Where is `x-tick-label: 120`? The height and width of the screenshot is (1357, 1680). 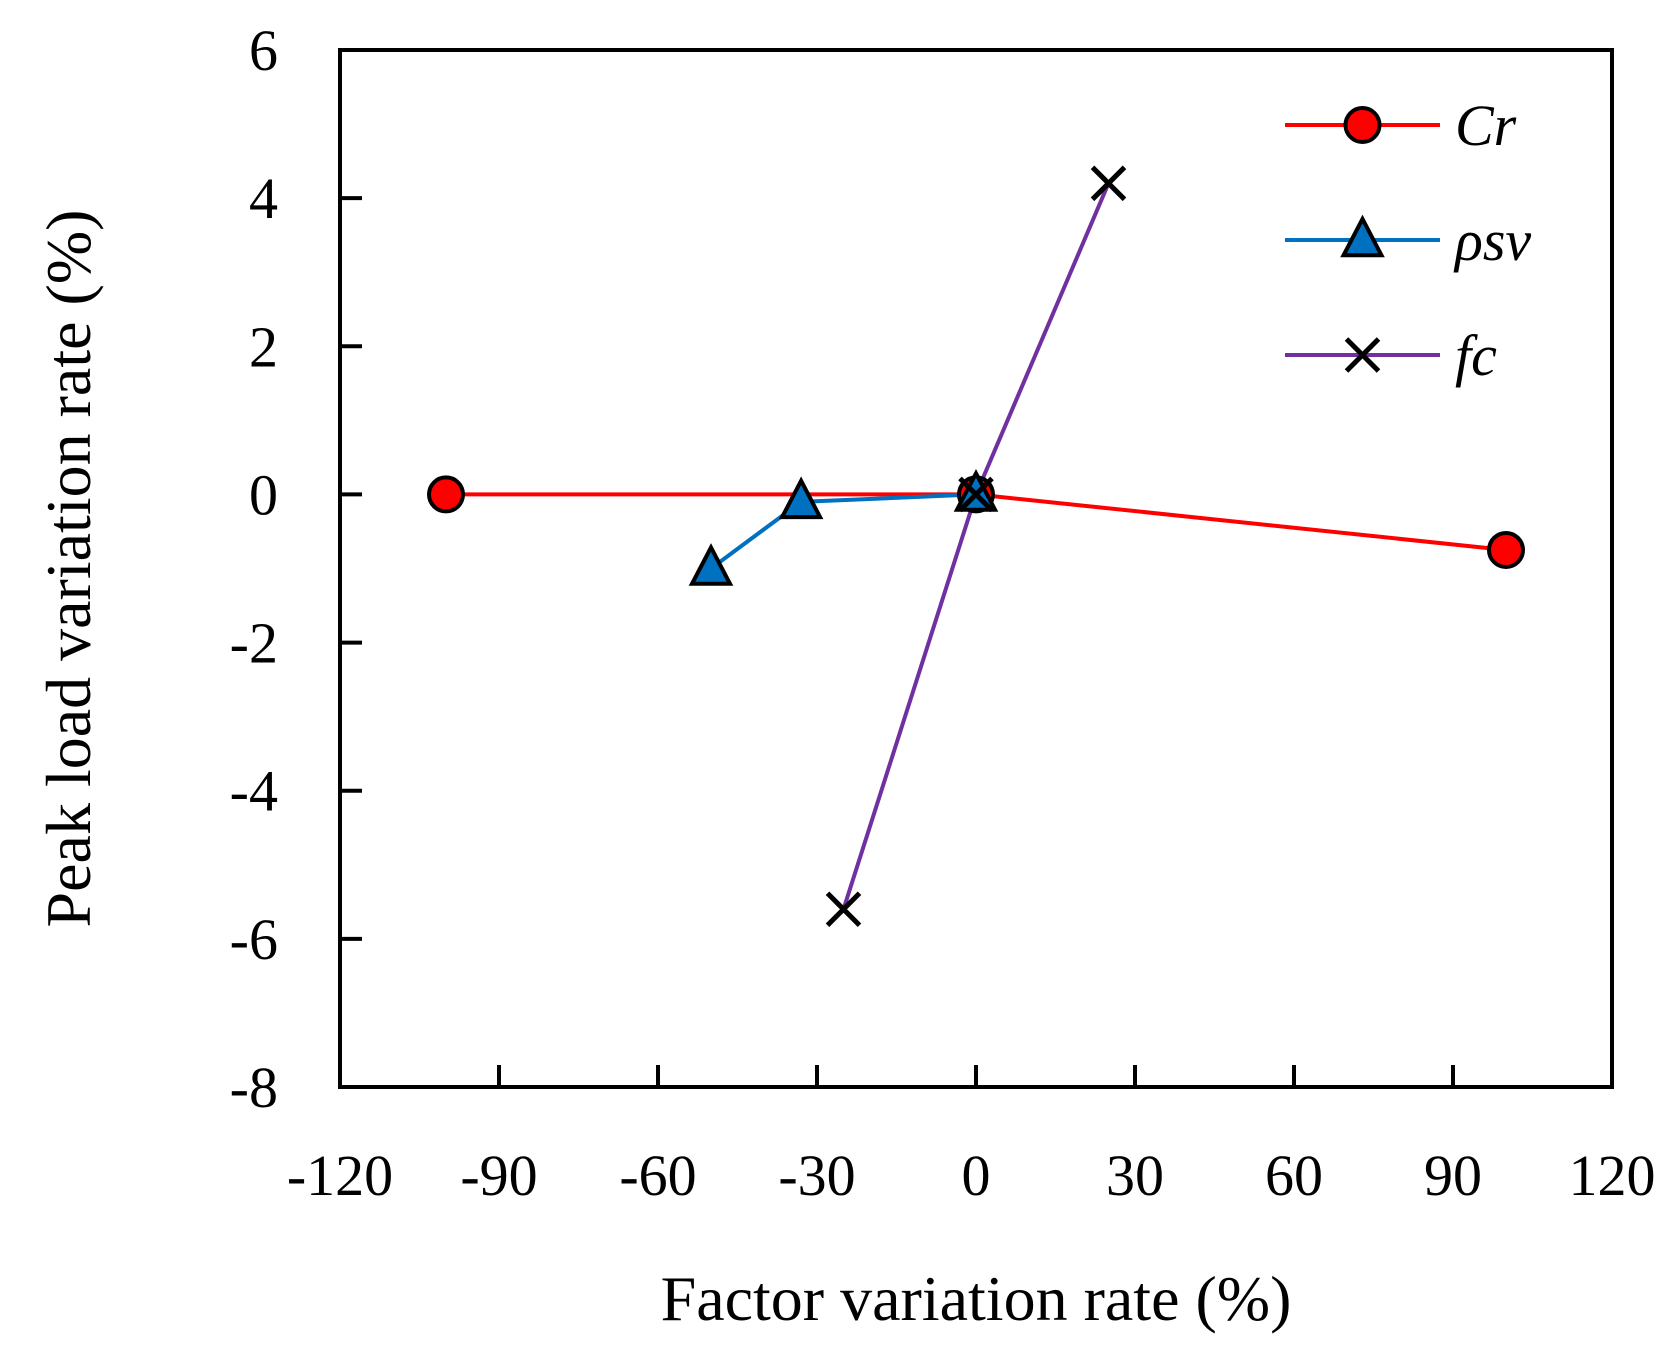 x-tick-label: 120 is located at coordinates (1612, 1175).